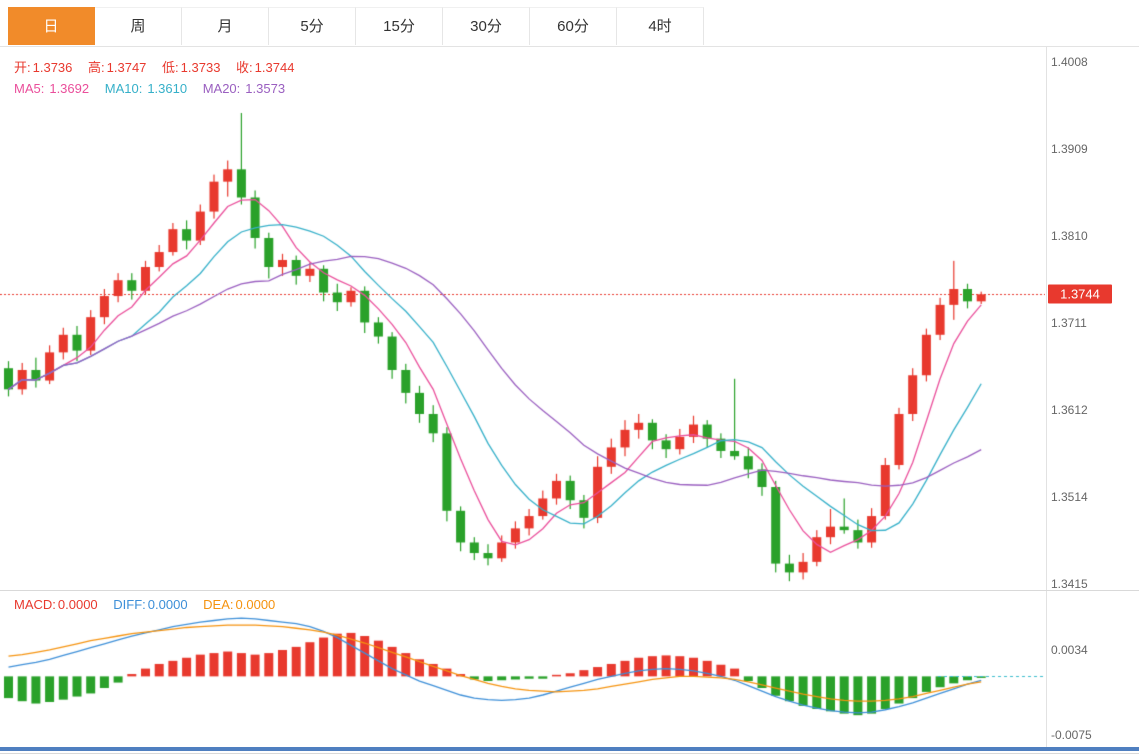  I want to click on low-value: 1.3733, so click(200, 67).